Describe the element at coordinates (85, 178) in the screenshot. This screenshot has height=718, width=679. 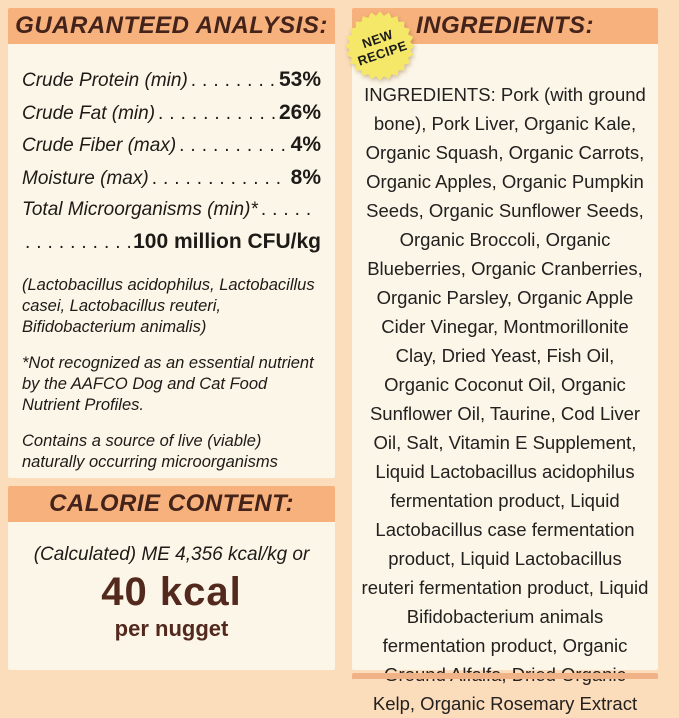
I see `analysis-label: Moisture (max)` at that location.